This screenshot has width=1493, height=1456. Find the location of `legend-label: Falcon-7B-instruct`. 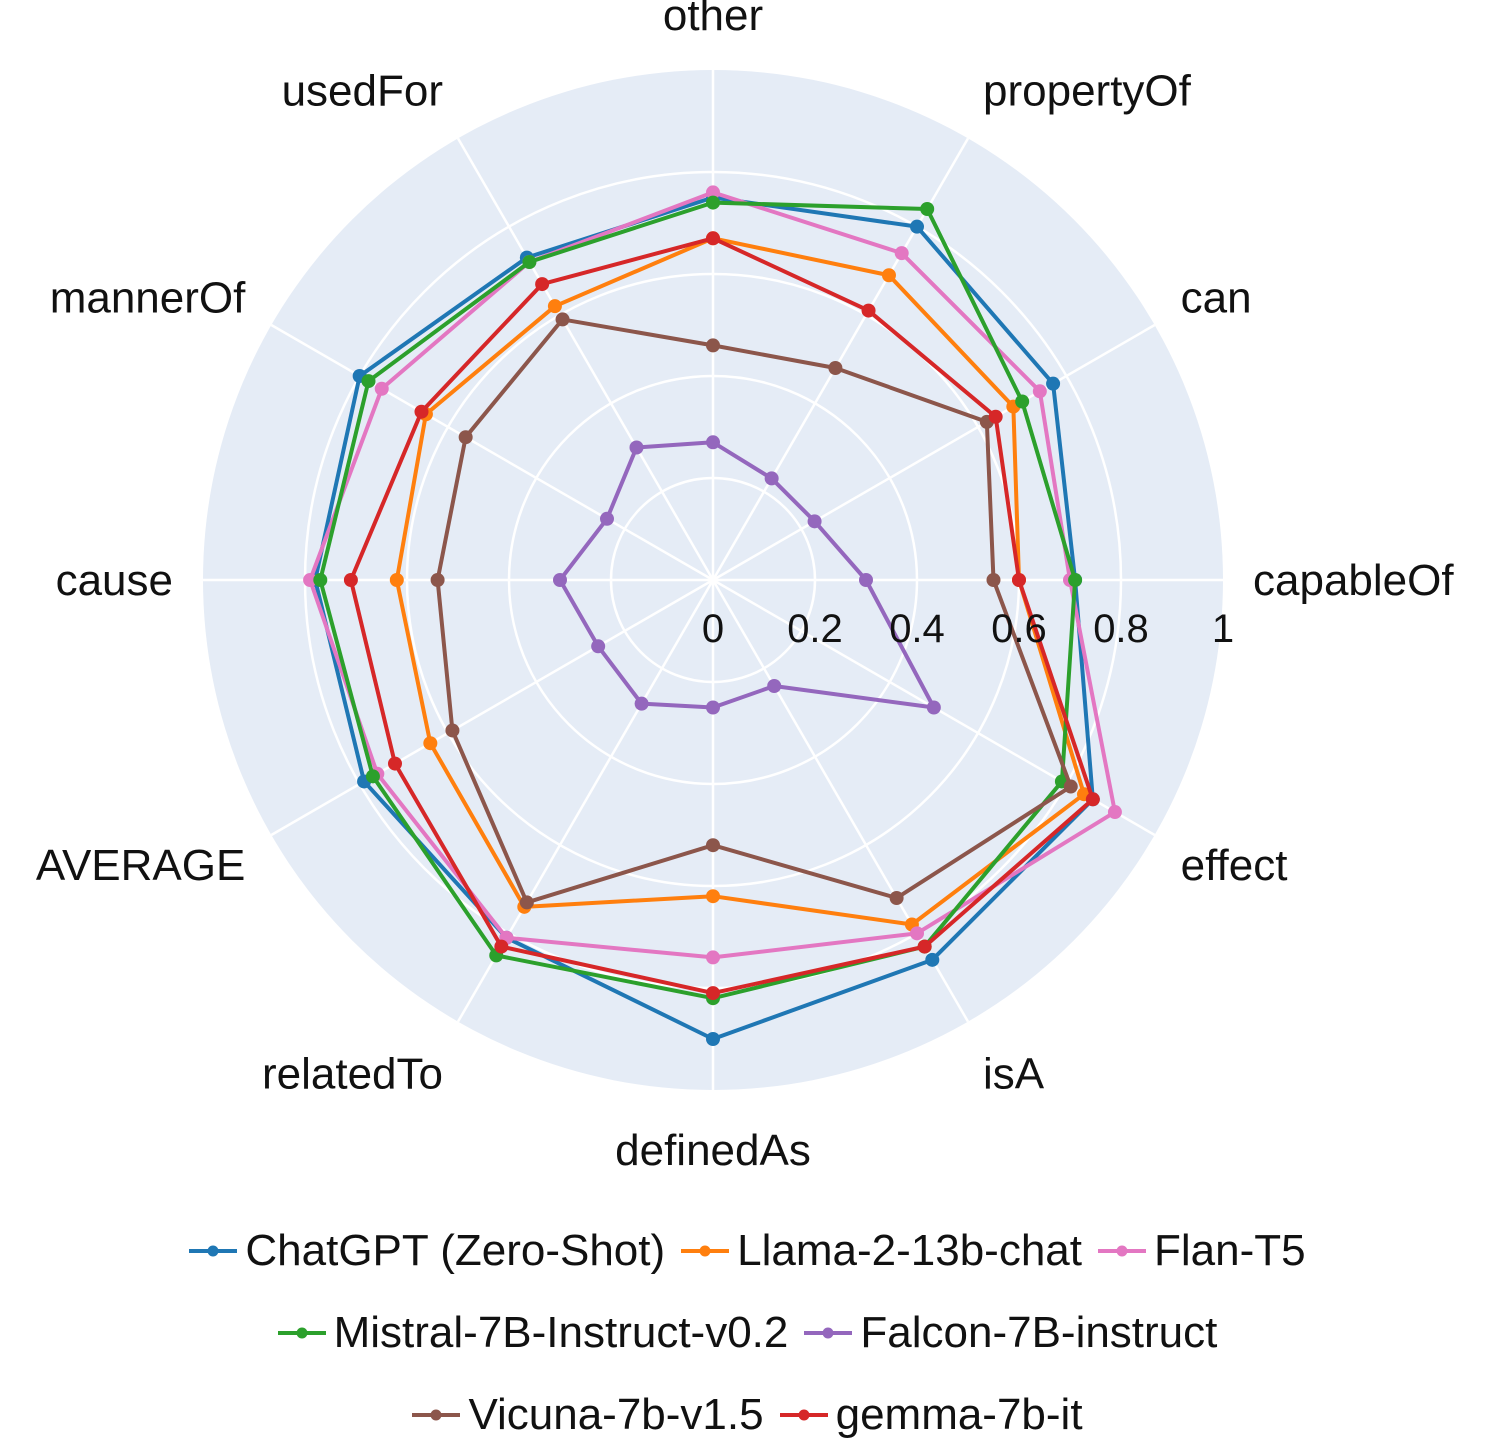

legend-label: Falcon-7B-instruct is located at coordinates (1039, 1332).